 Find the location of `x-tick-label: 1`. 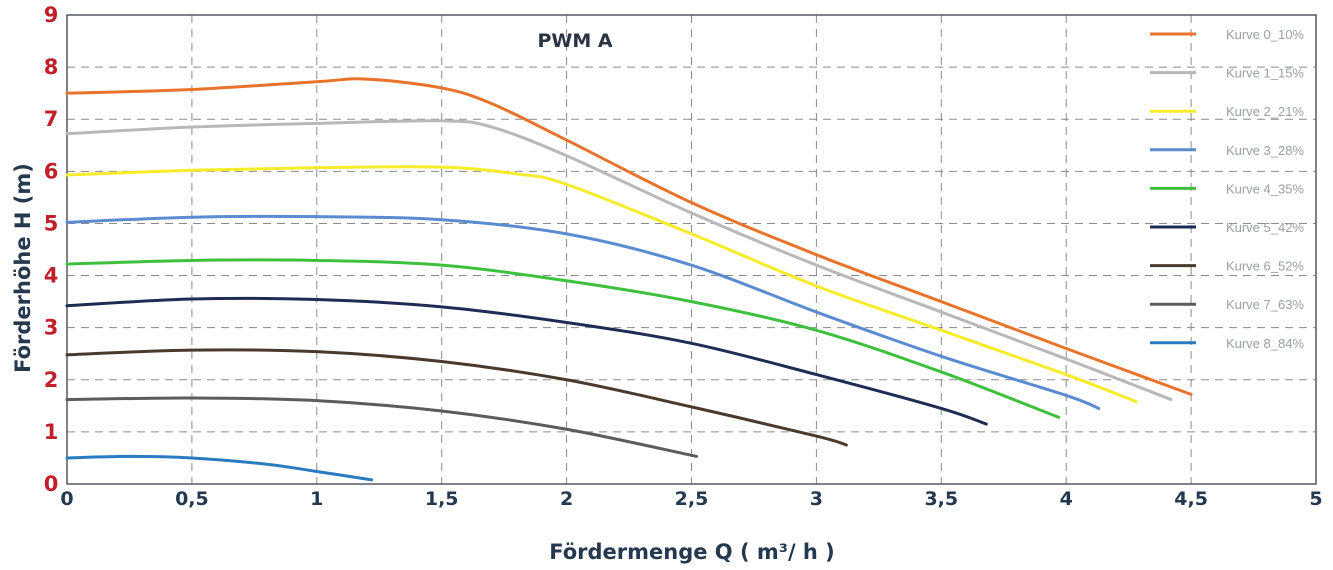

x-tick-label: 1 is located at coordinates (316, 499).